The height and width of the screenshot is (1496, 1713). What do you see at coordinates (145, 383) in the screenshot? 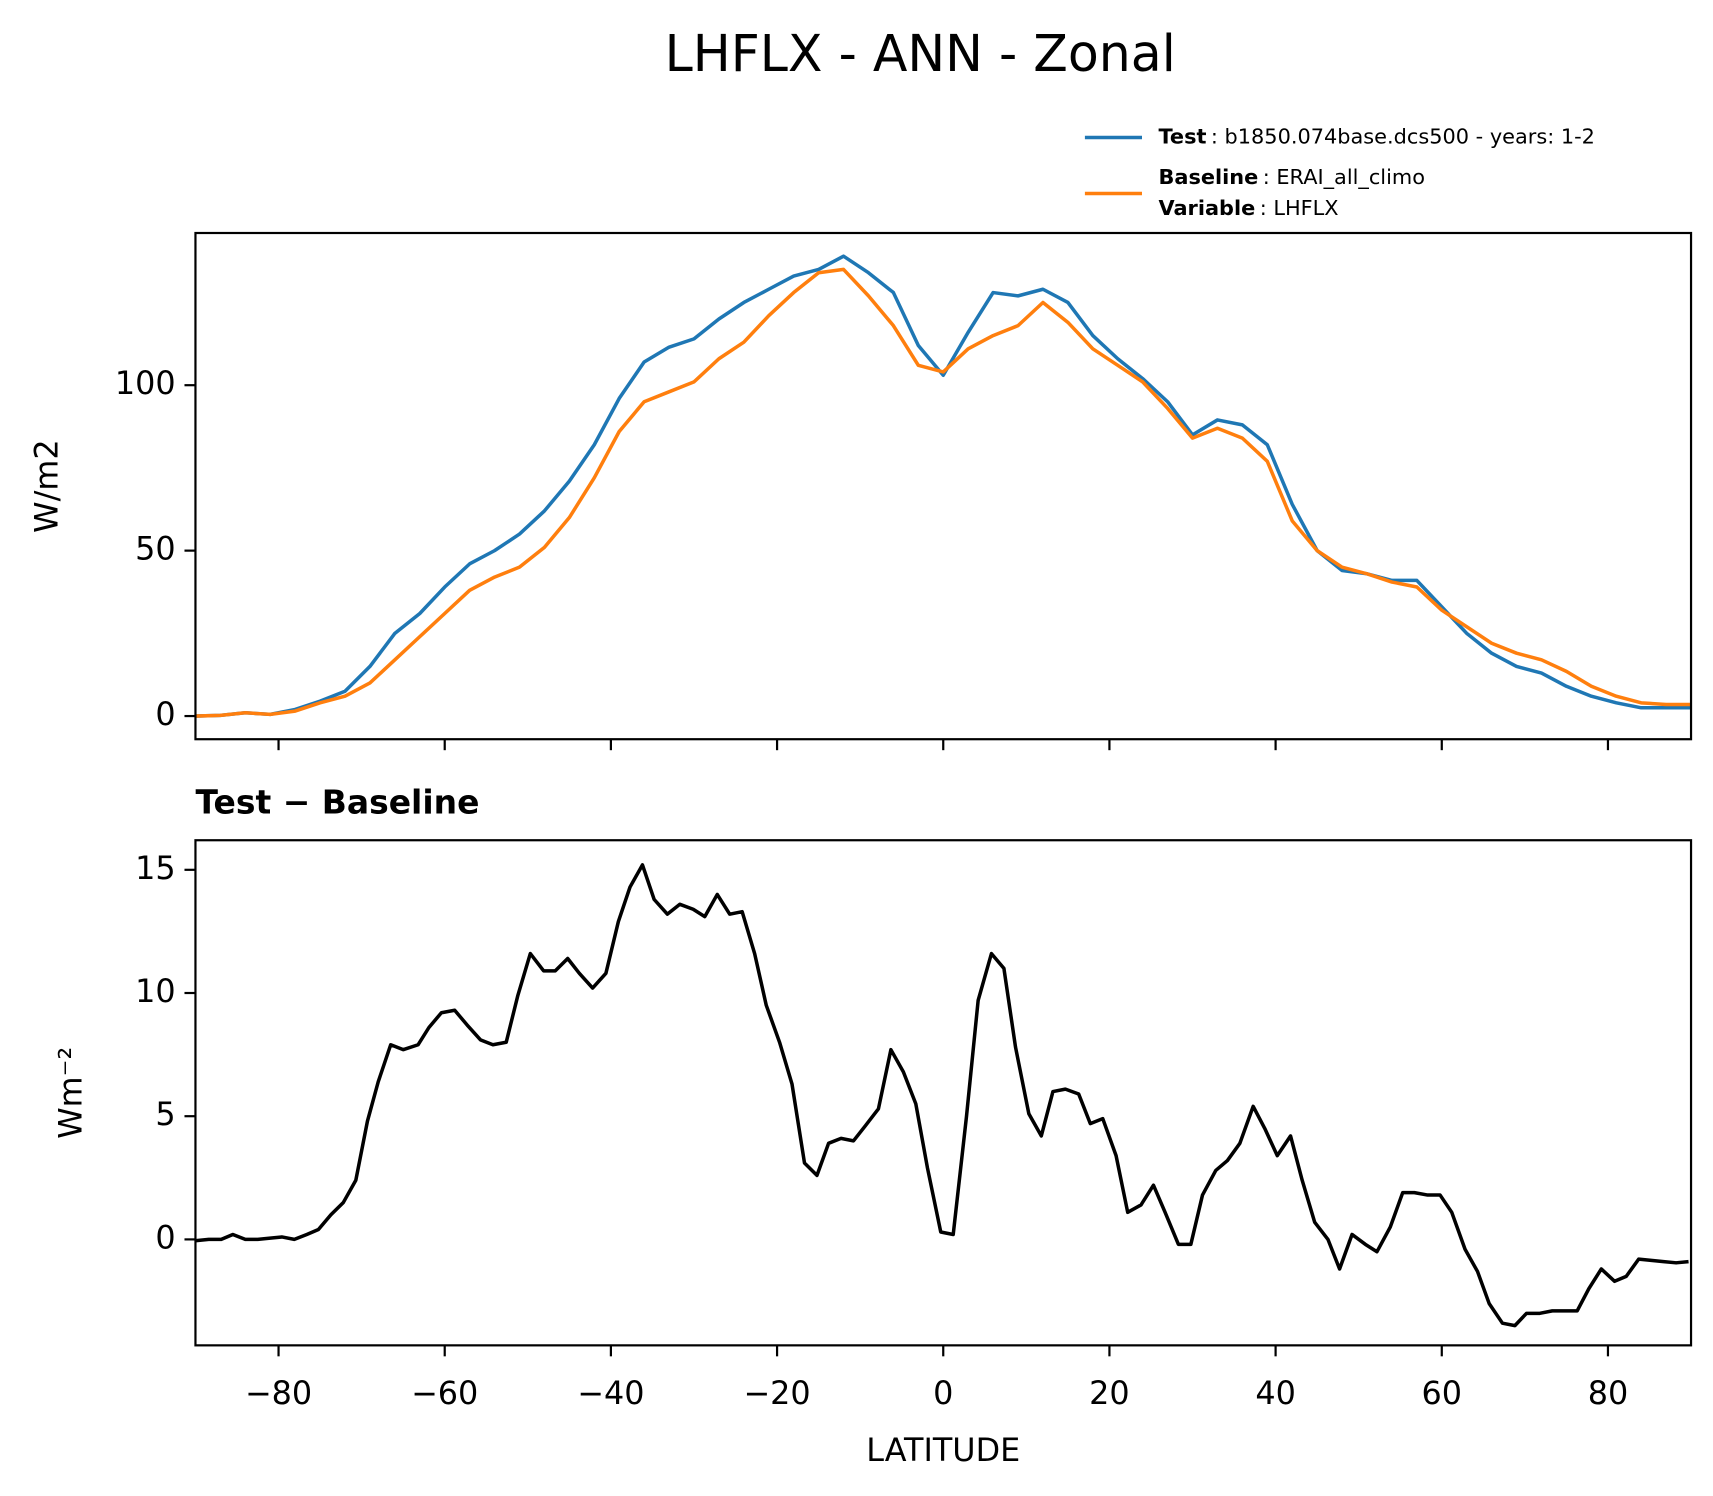
I see `y-tick-label: 100` at bounding box center [145, 383].